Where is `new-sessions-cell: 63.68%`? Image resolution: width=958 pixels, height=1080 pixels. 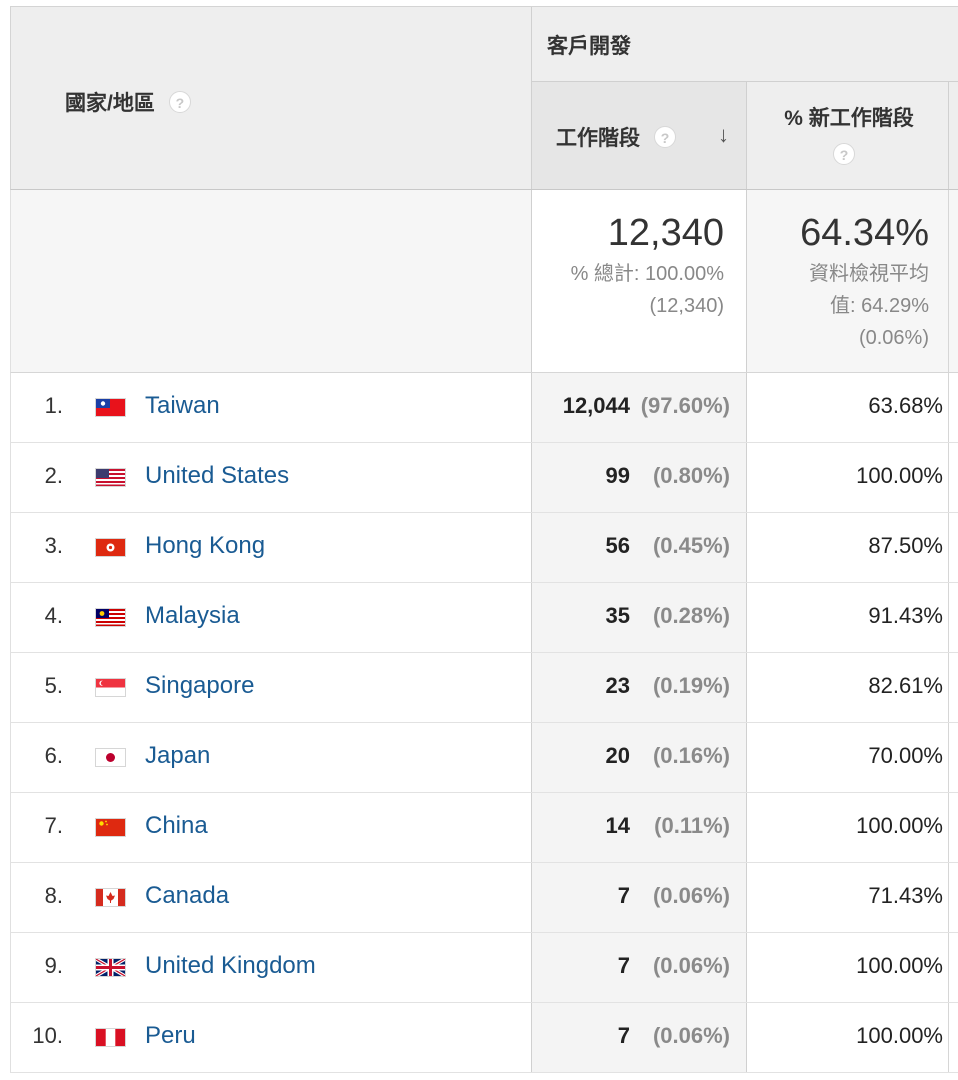
new-sessions-cell: 63.68% is located at coordinates (849, 407).